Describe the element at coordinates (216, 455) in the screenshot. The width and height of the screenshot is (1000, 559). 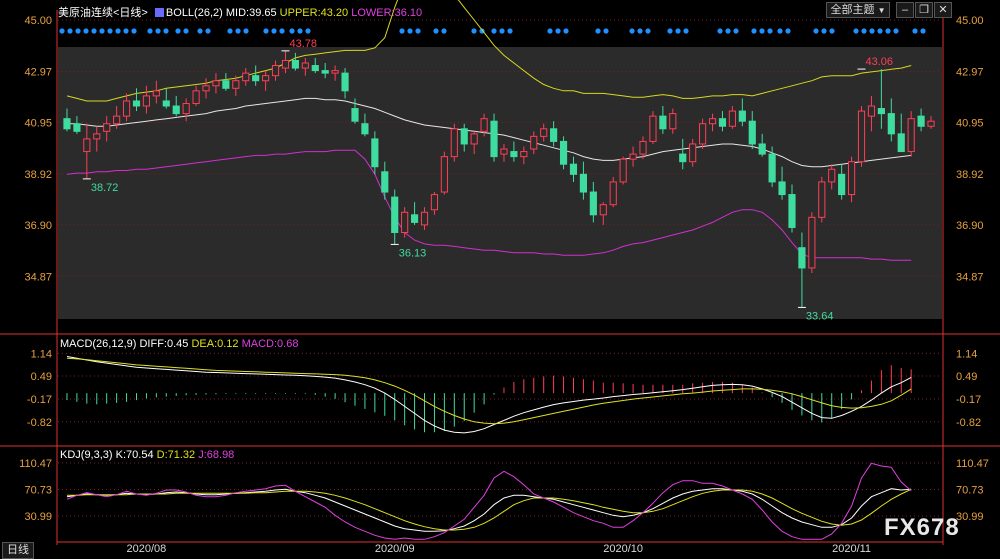
I see `kdj-j-value: J:68.98` at that location.